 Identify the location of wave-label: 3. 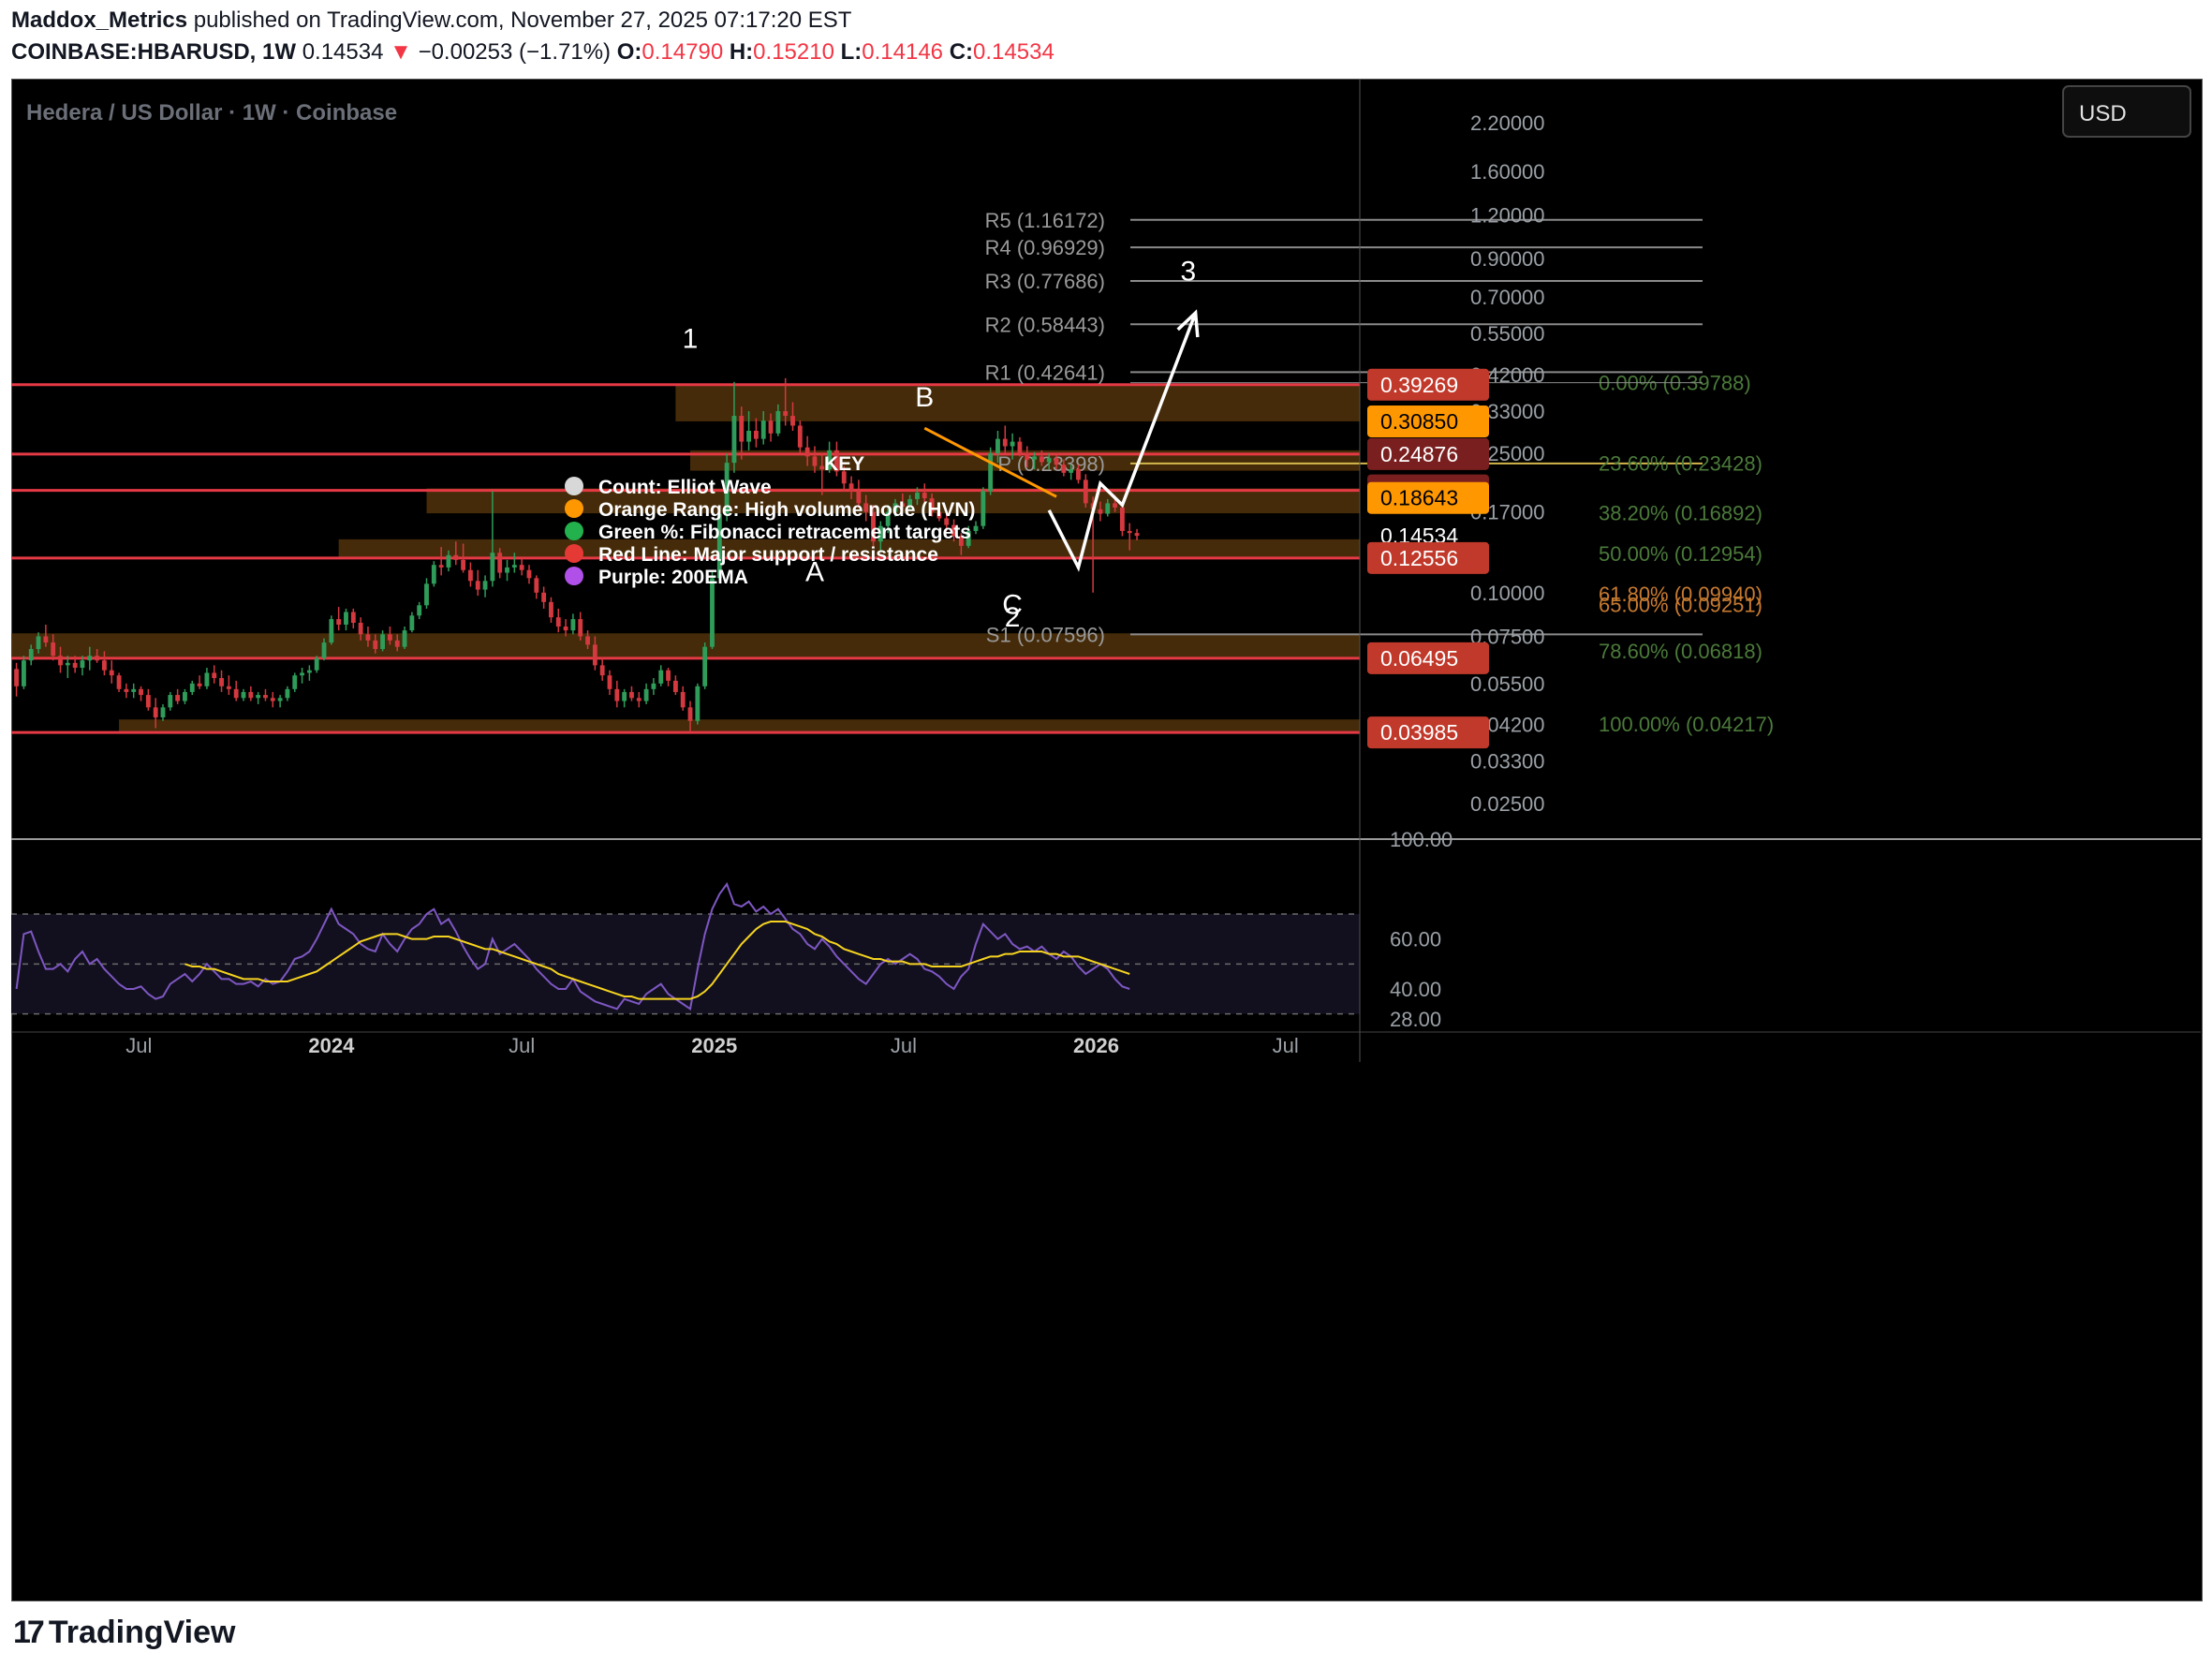
(1188, 271).